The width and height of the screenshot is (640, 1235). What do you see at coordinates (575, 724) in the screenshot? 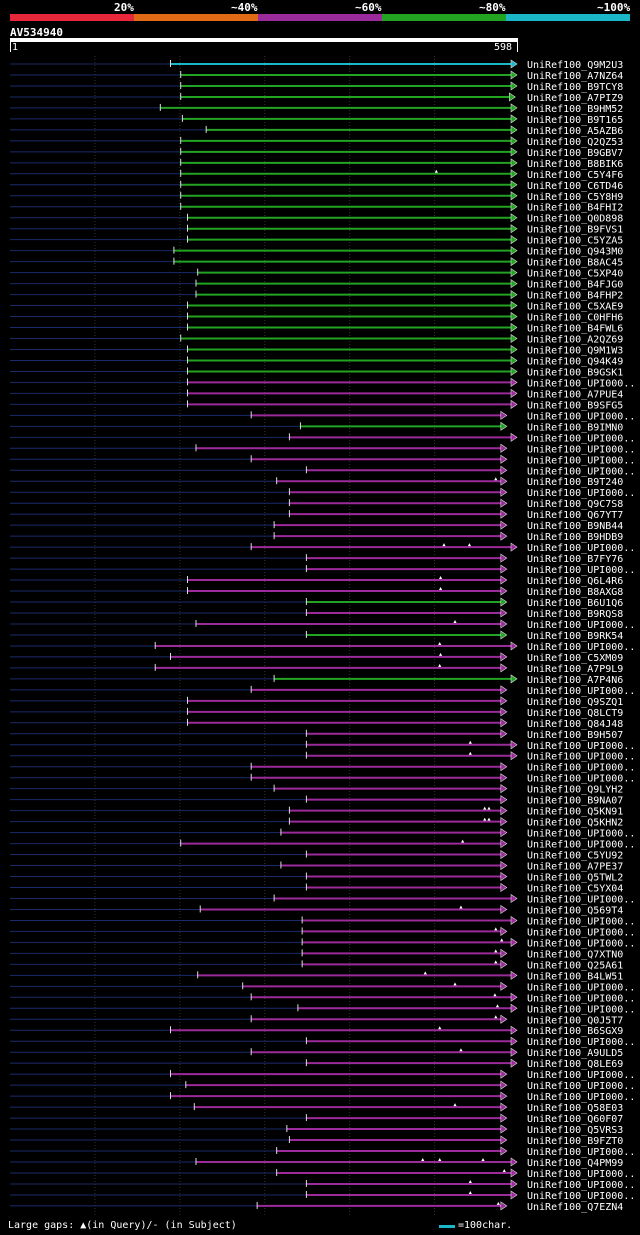
I see `hit-label: UniRef100_Q84J48` at bounding box center [575, 724].